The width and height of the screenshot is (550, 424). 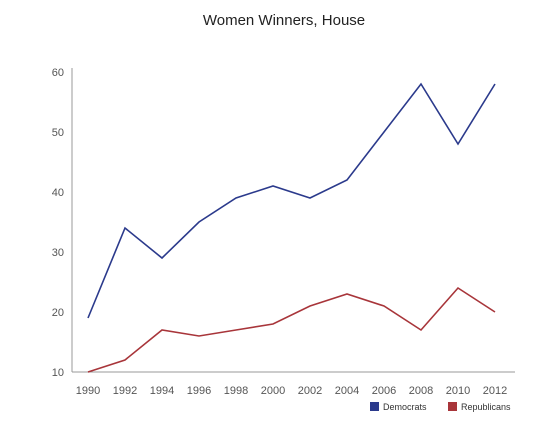 What do you see at coordinates (495, 391) in the screenshot?
I see `x-tick-label: 2012` at bounding box center [495, 391].